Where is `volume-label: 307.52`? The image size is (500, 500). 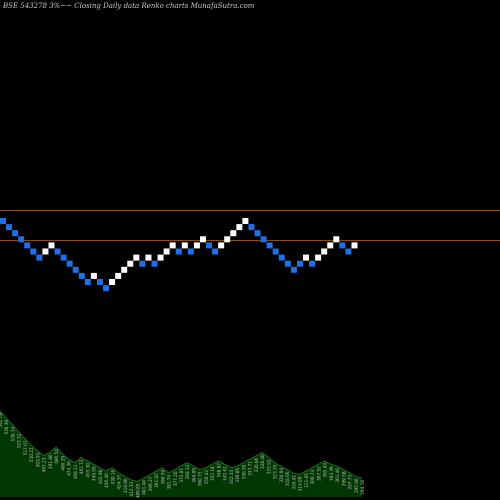 volume-label: 307.52 is located at coordinates (318, 473).